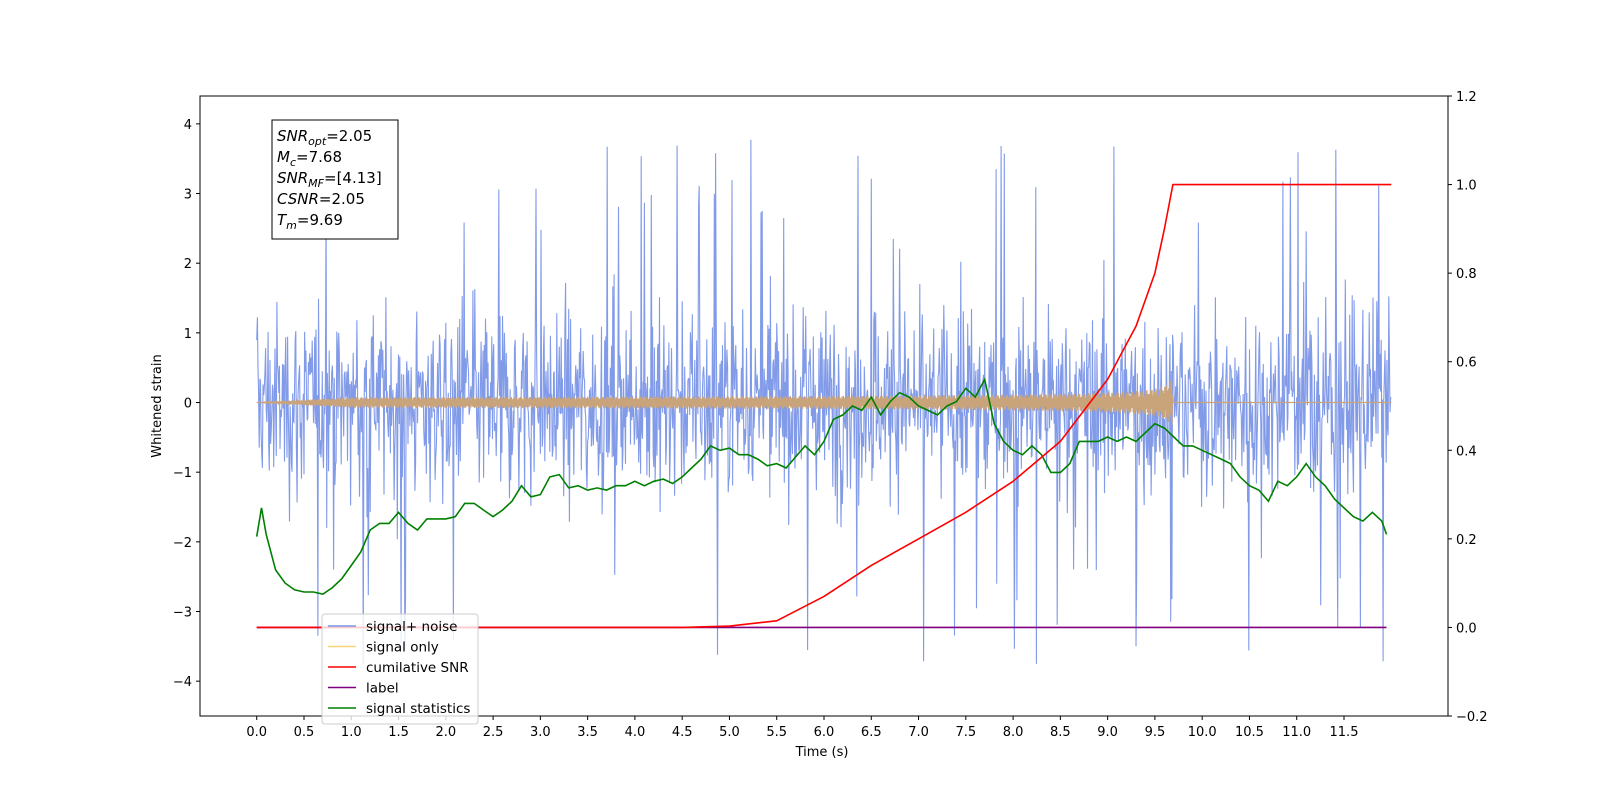  Describe the element at coordinates (1468, 407) in the screenshot. I see `y-axis-right: 1.2 1.0 0.8 0.6 0.4 0.2 0.0 −0.2` at that location.